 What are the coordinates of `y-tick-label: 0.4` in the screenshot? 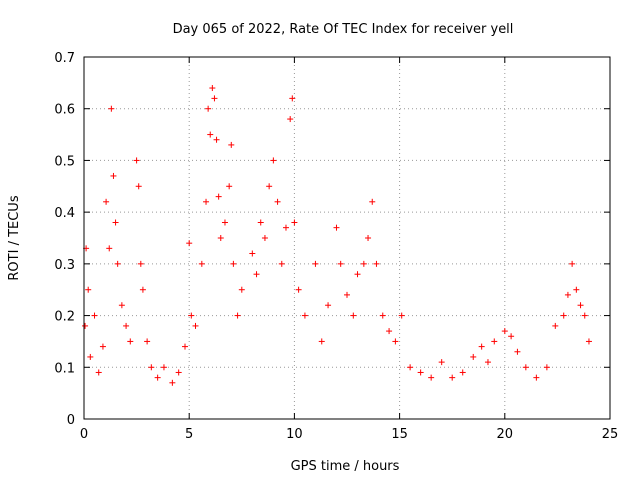 It's located at (64, 213).